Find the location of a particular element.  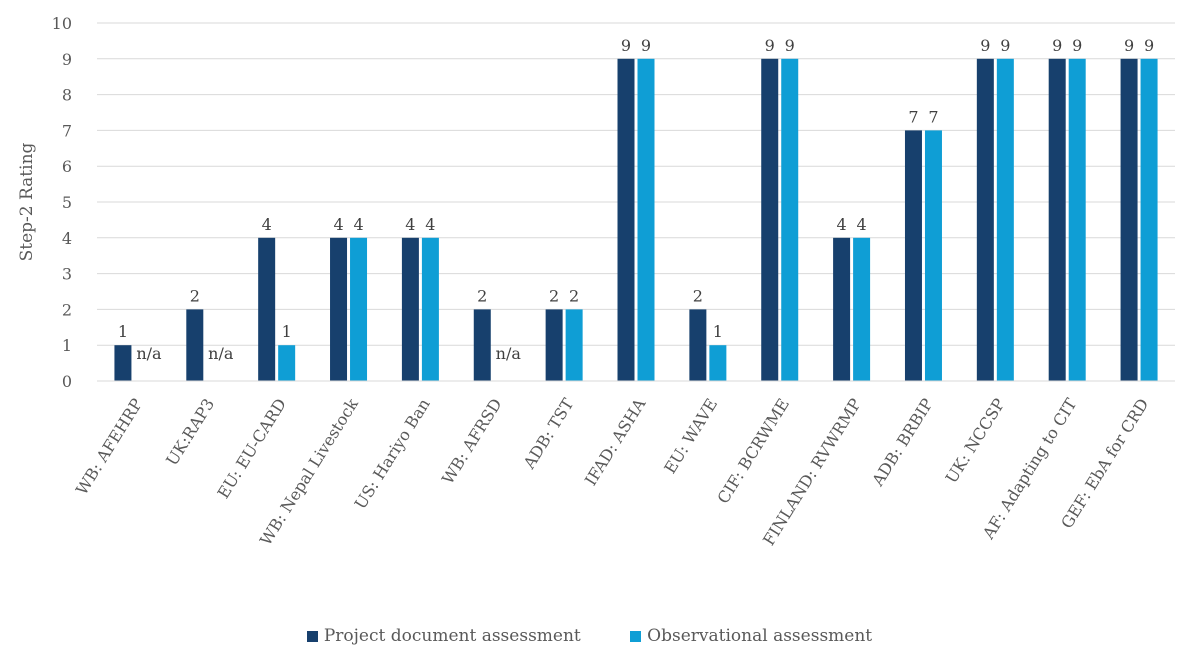

data-label-project-8: 2 is located at coordinates (698, 295).